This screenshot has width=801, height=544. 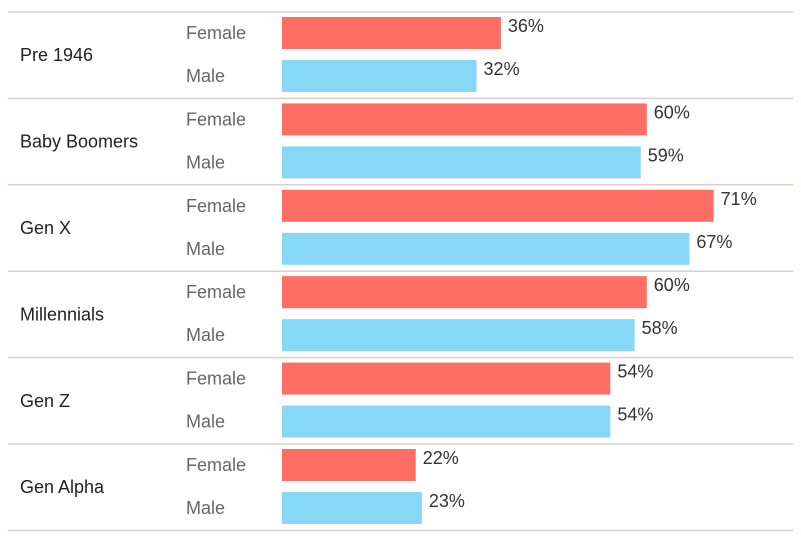 What do you see at coordinates (56, 55) in the screenshot?
I see `group-label: Pre 1946` at bounding box center [56, 55].